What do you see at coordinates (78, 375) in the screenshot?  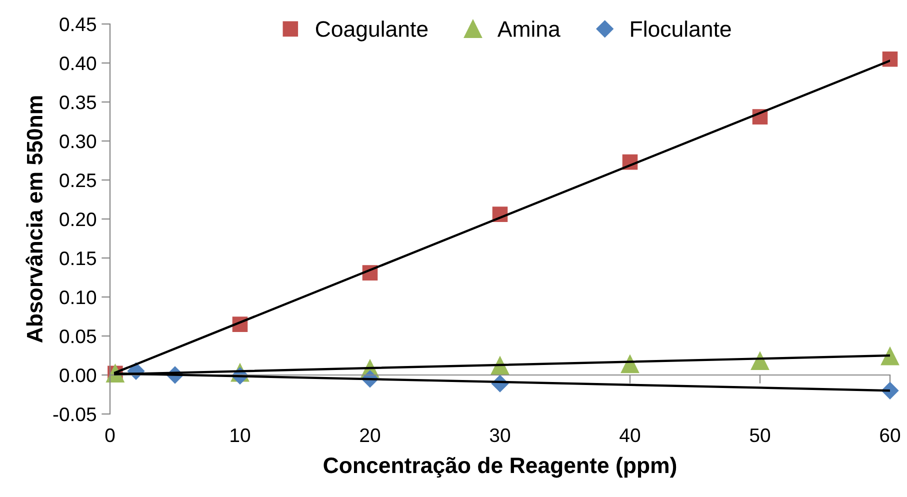 I see `y-tick-label: 0.00` at bounding box center [78, 375].